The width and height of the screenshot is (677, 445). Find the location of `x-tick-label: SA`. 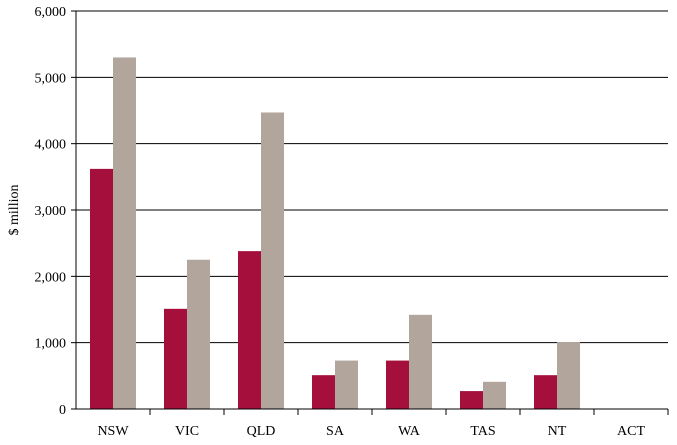

x-tick-label: SA is located at coordinates (335, 431).